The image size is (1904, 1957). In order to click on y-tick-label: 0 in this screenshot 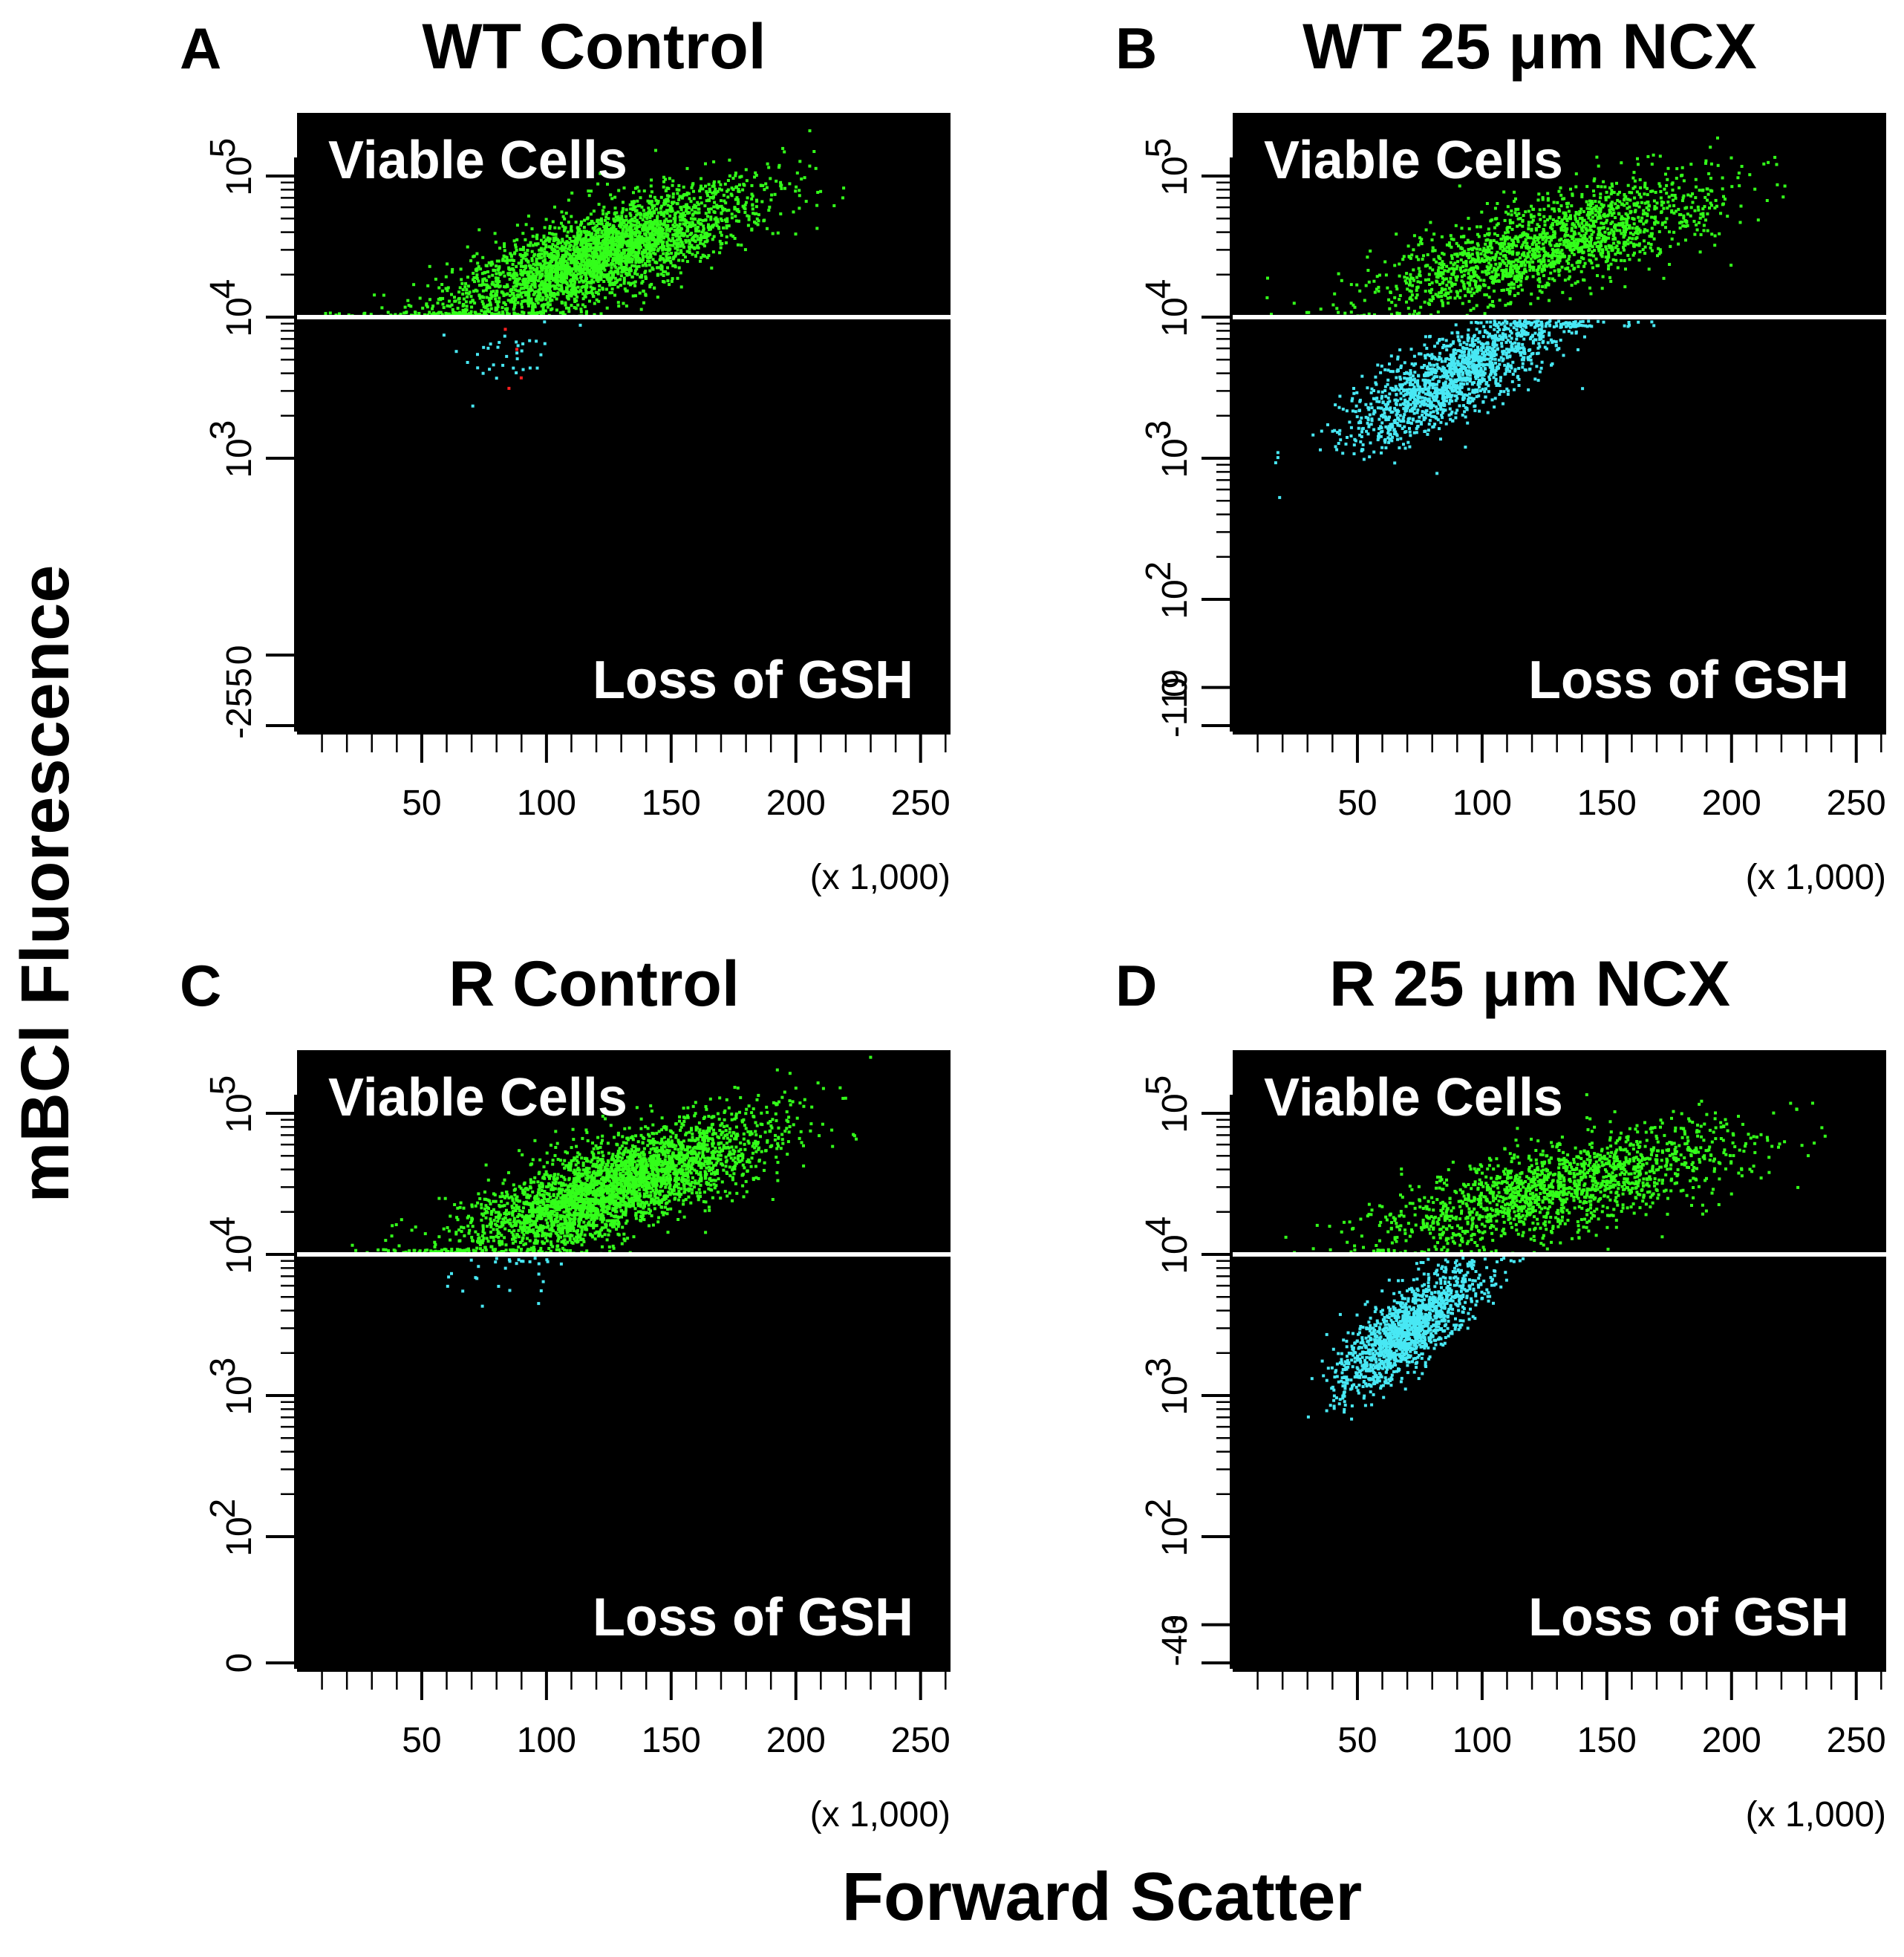, I will do `click(240, 655)`.